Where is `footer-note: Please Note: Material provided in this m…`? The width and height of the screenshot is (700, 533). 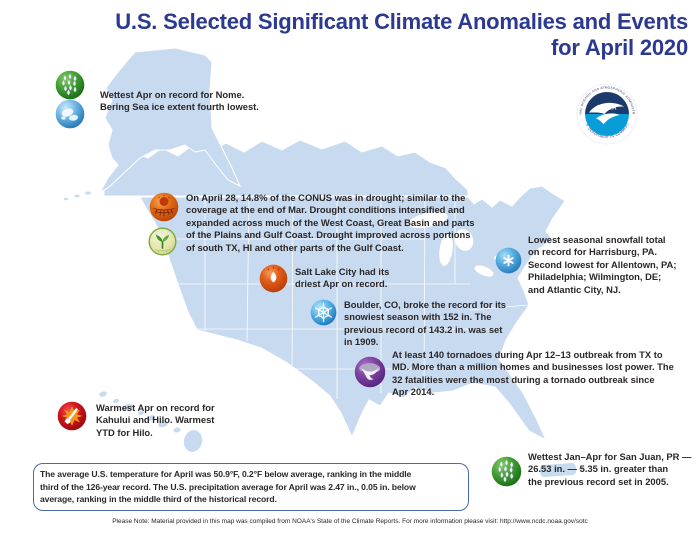 footer-note: Please Note: Material provided in this m… is located at coordinates (350, 521).